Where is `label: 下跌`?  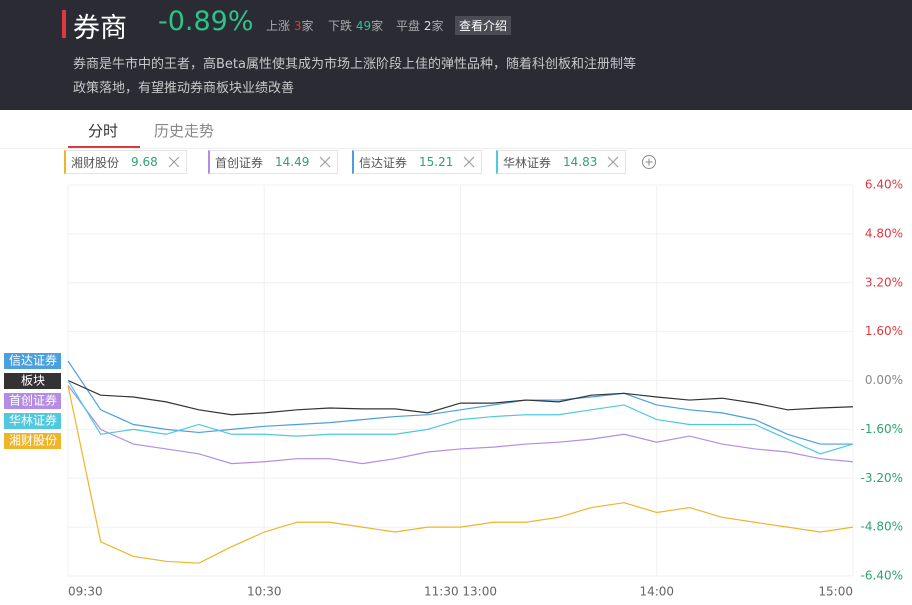
label: 下跌 is located at coordinates (340, 26).